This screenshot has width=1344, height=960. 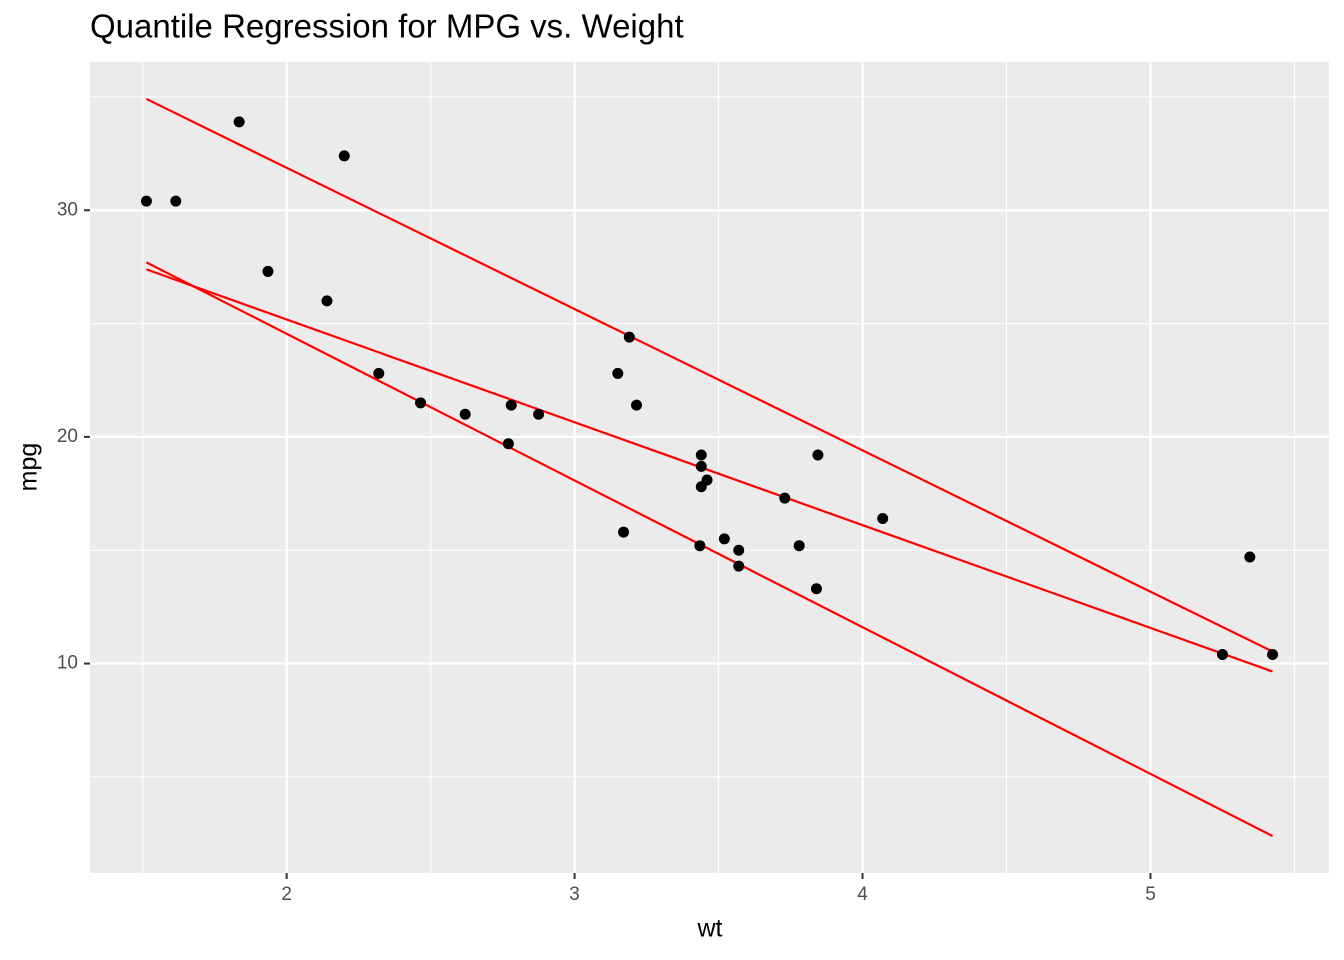 What do you see at coordinates (574, 894) in the screenshot?
I see `x-tick-label: 3` at bounding box center [574, 894].